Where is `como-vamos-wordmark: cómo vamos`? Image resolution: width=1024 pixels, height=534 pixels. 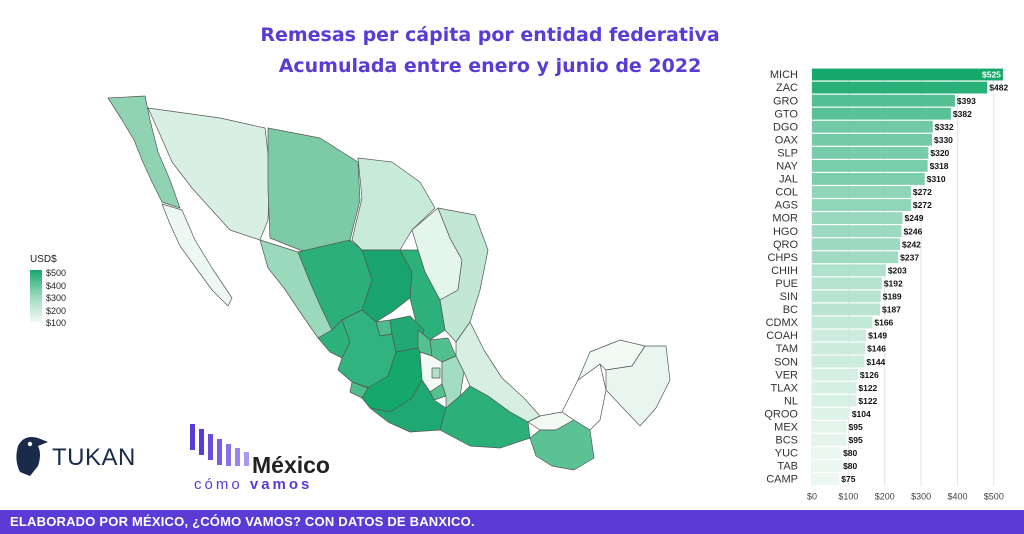 como-vamos-wordmark: cómo vamos is located at coordinates (253, 484).